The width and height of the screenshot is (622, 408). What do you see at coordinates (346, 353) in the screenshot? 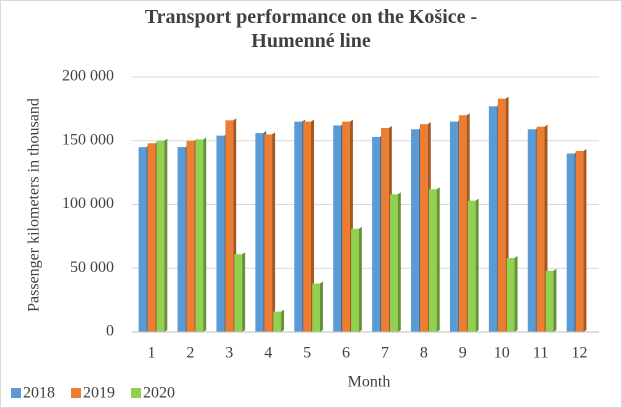
I see `x-tick-label: 6` at bounding box center [346, 353].